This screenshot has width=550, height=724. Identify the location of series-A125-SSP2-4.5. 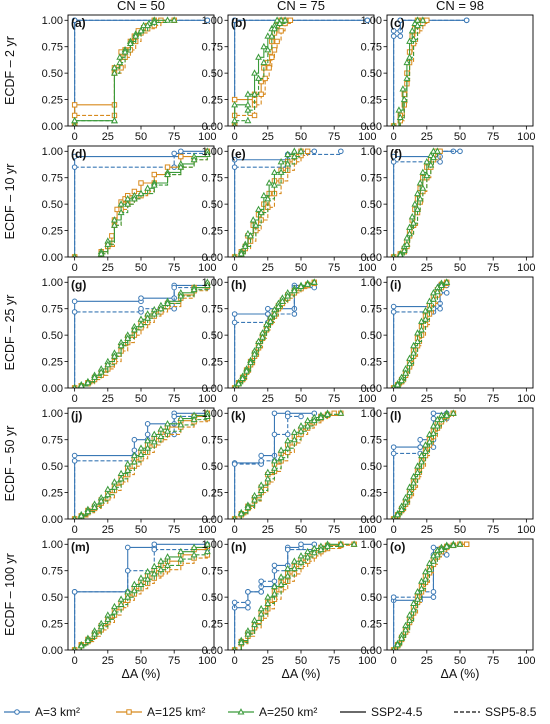
(141, 202).